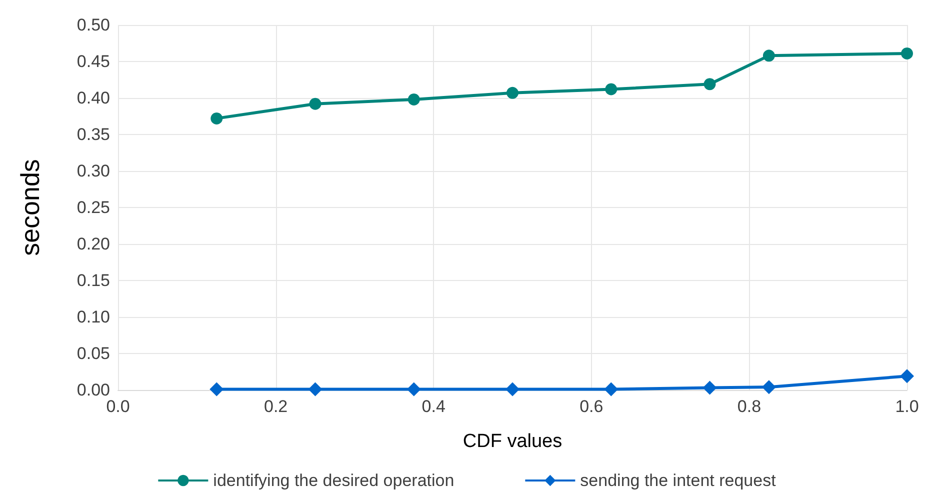 Image resolution: width=933 pixels, height=504 pixels. What do you see at coordinates (333, 480) in the screenshot?
I see `legend-label: identifying the desired operation` at bounding box center [333, 480].